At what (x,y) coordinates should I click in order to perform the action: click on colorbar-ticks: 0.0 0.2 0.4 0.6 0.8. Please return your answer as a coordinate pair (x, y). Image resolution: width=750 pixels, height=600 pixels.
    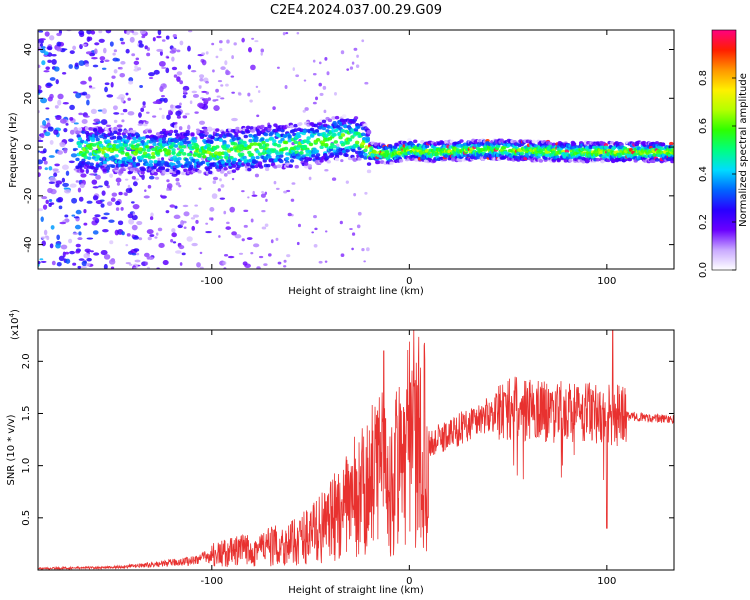
    Looking at the image, I should click on (717, 174).